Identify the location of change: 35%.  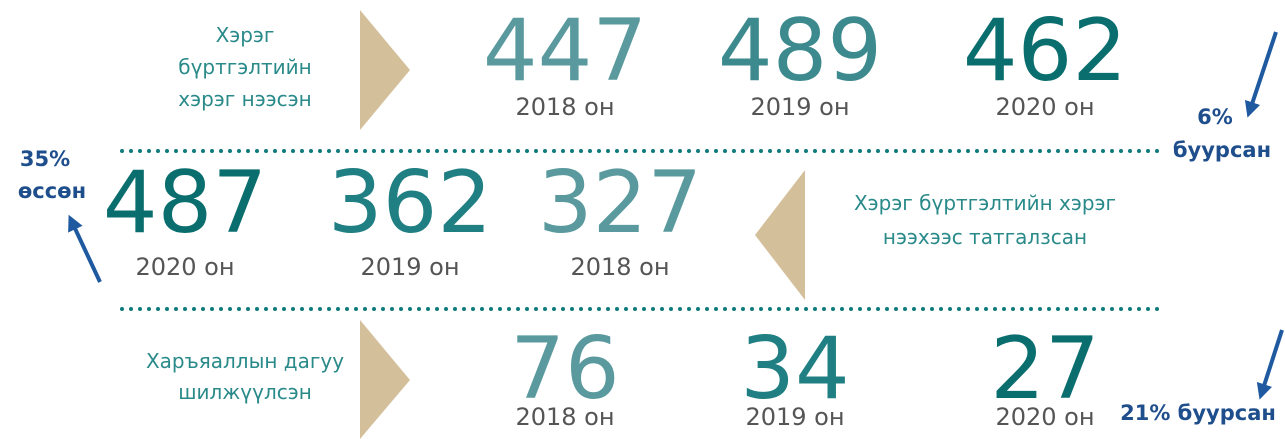
(45, 159).